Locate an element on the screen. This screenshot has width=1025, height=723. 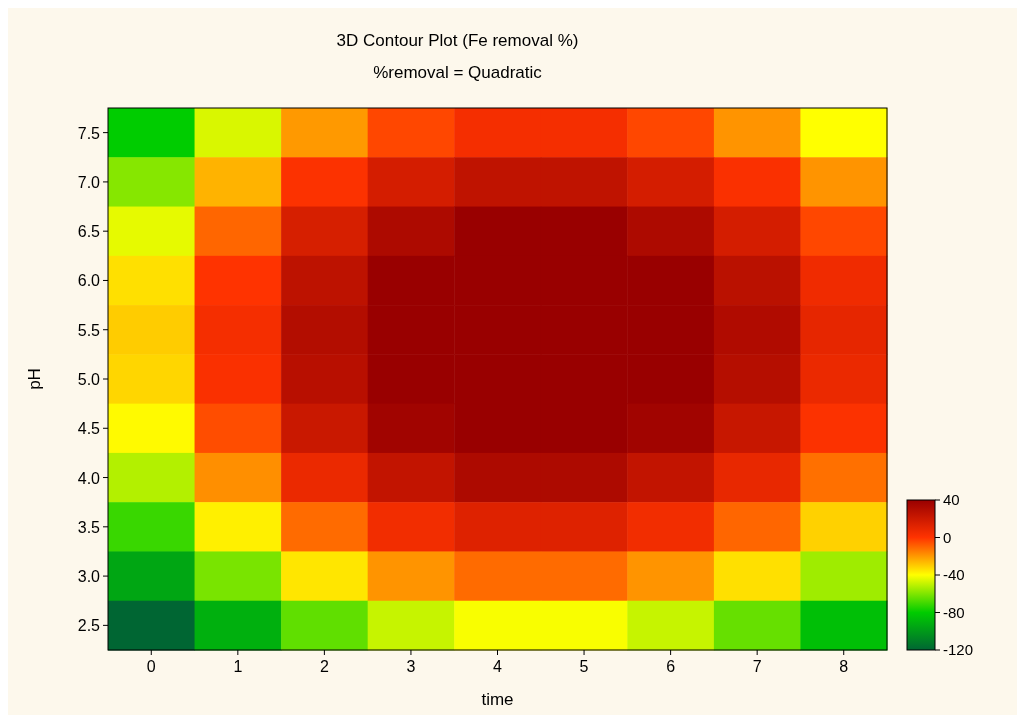
y-axis-title: pH is located at coordinates (34, 379).